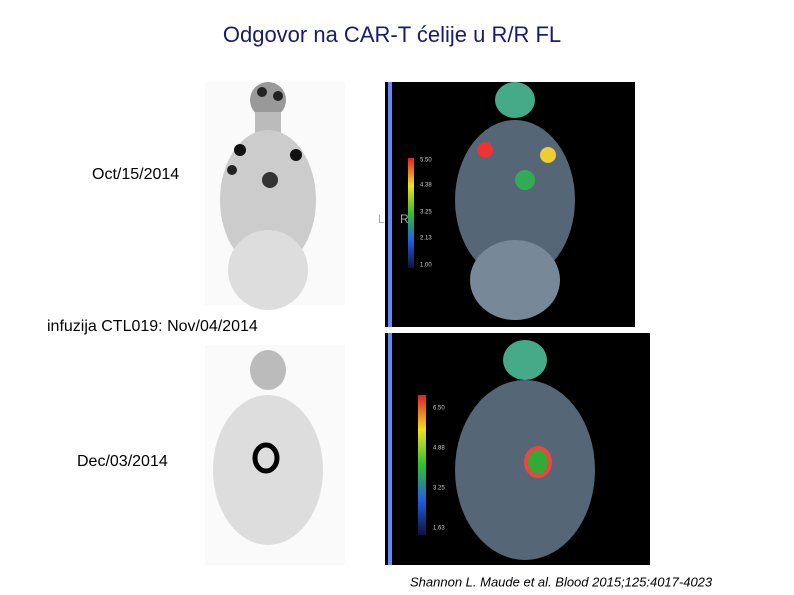  What do you see at coordinates (152, 326) in the screenshot?
I see `infusion-label: infuzija CTL019: Nov/04/2014` at bounding box center [152, 326].